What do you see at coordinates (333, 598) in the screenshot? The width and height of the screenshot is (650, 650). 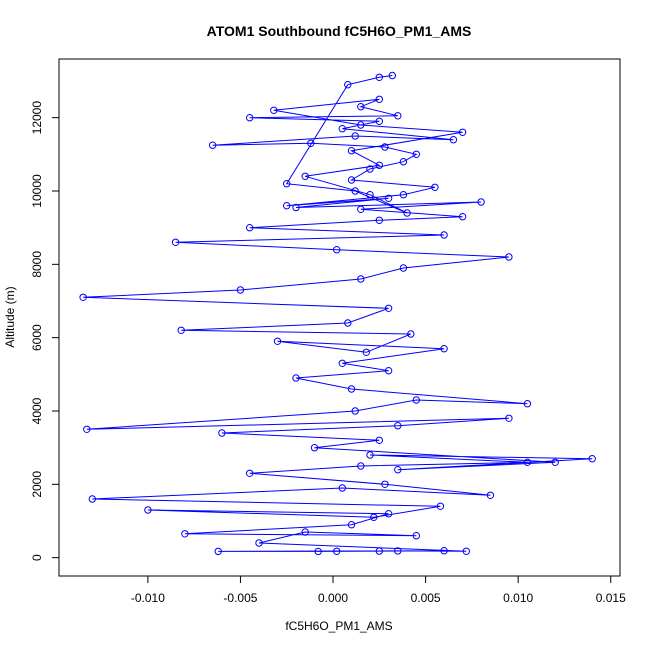 I see `x-tick-label: 0.000` at bounding box center [333, 598].